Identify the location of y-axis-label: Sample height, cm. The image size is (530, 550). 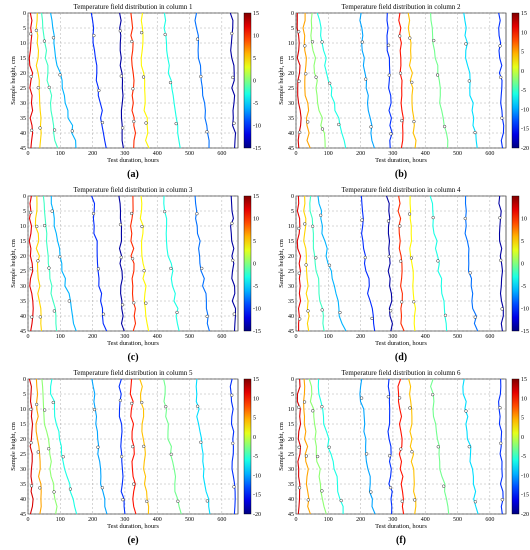
(281, 446).